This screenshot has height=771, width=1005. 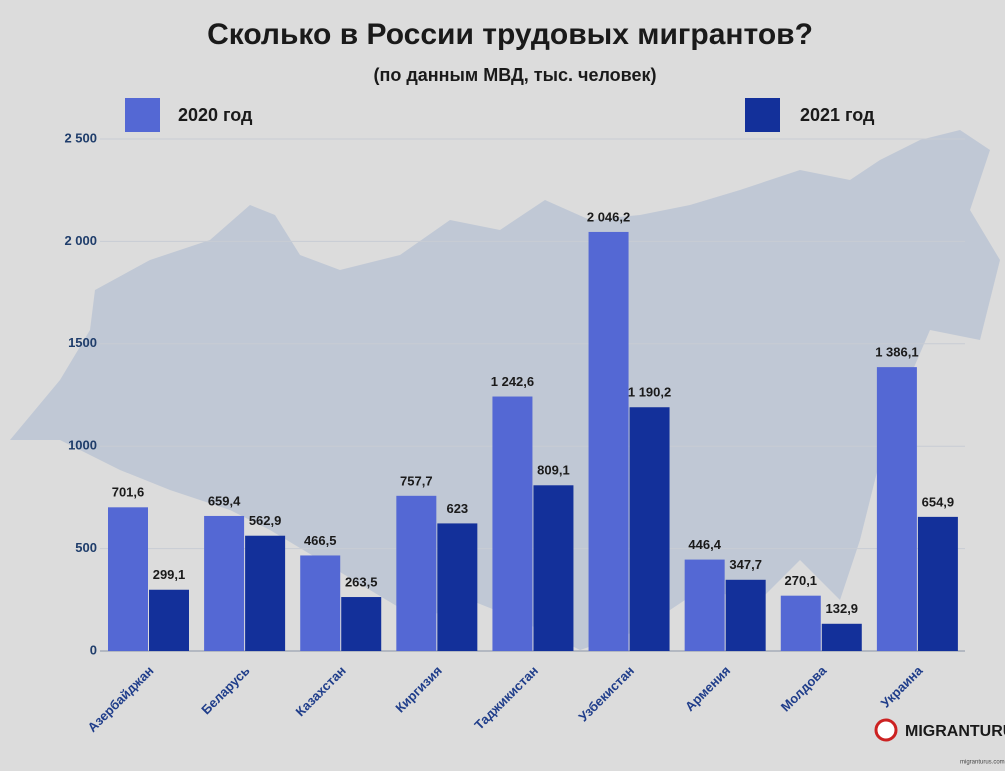 I want to click on value-label: 347,7, so click(x=745, y=564).